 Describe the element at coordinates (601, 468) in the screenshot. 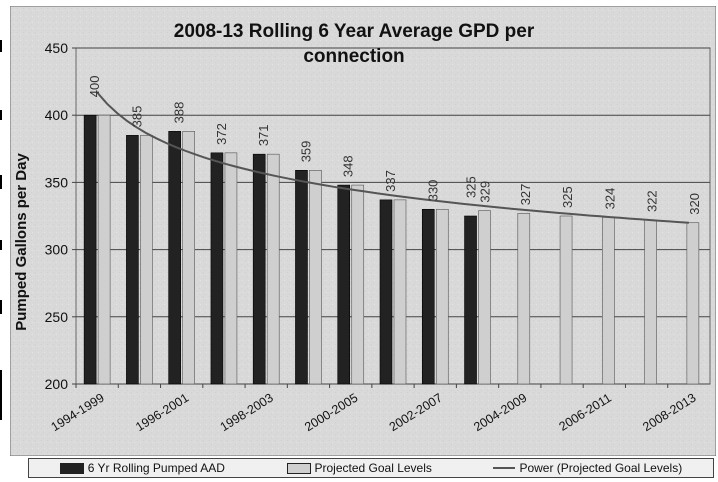

I see `legend-label-power: Power (Projected Goal Levels)` at that location.